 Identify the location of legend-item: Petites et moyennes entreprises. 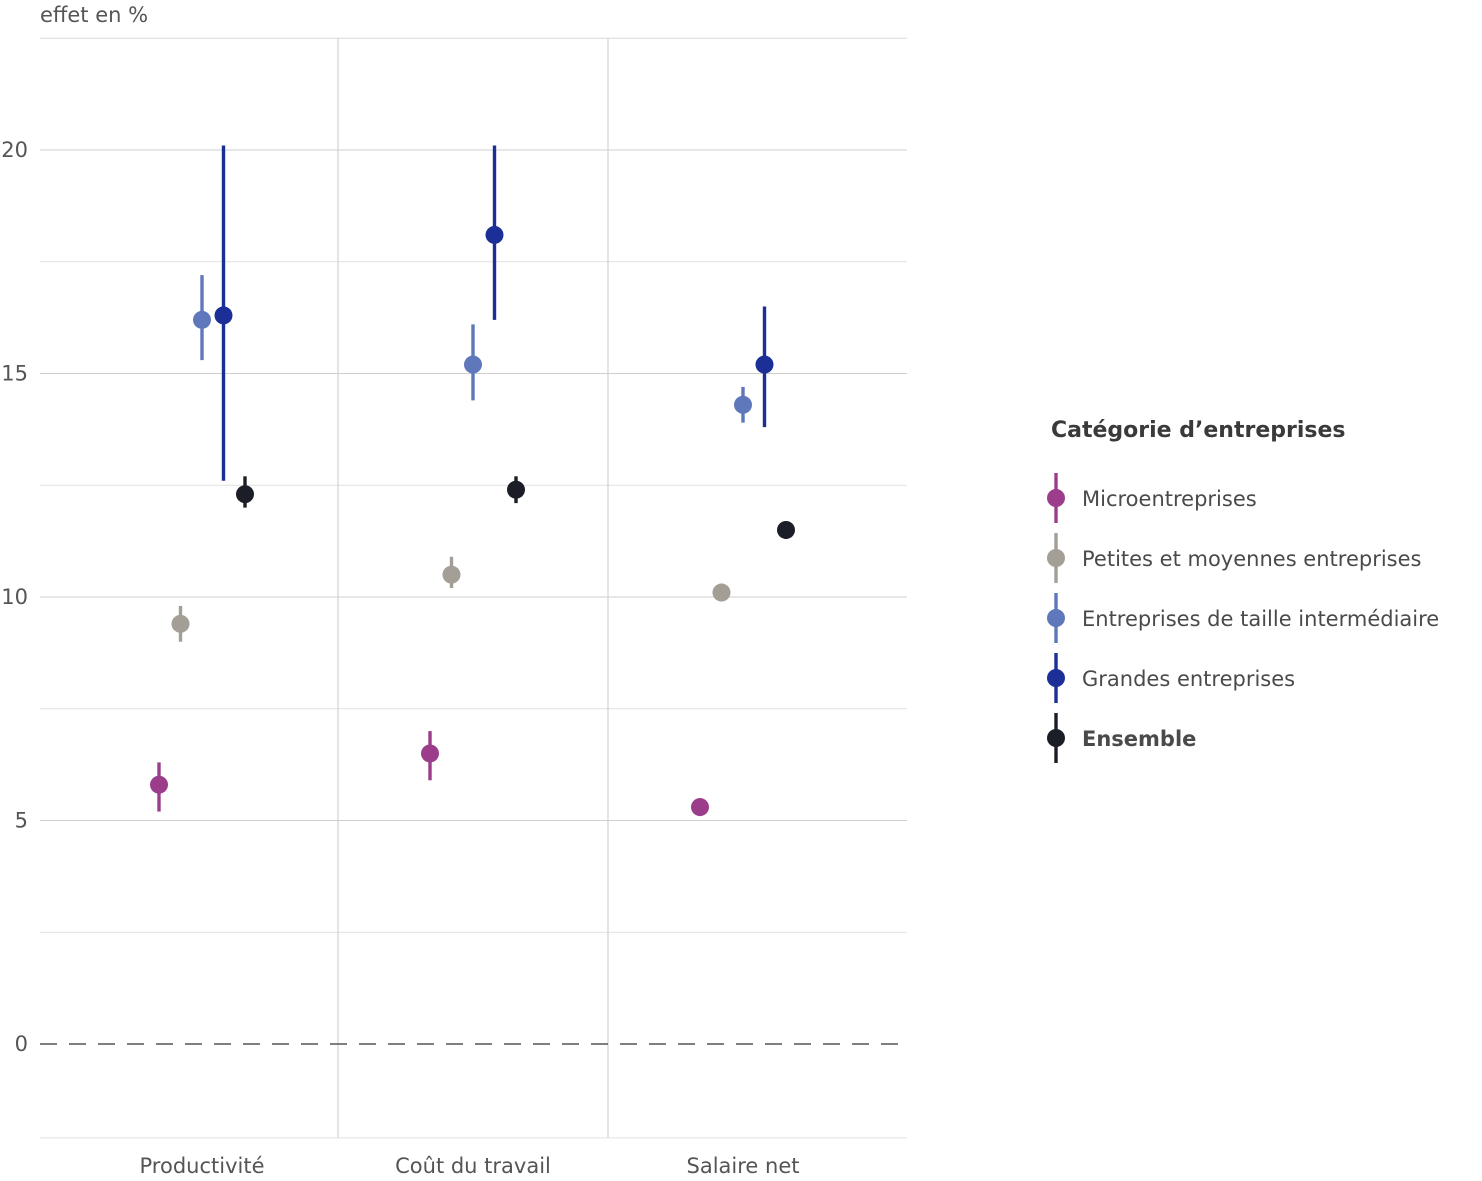
(1234, 558).